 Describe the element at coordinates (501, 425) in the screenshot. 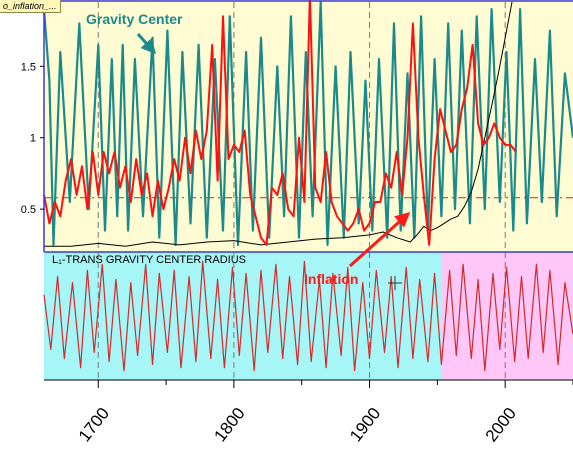

I see `x-tick-label-2000: 2000` at that location.